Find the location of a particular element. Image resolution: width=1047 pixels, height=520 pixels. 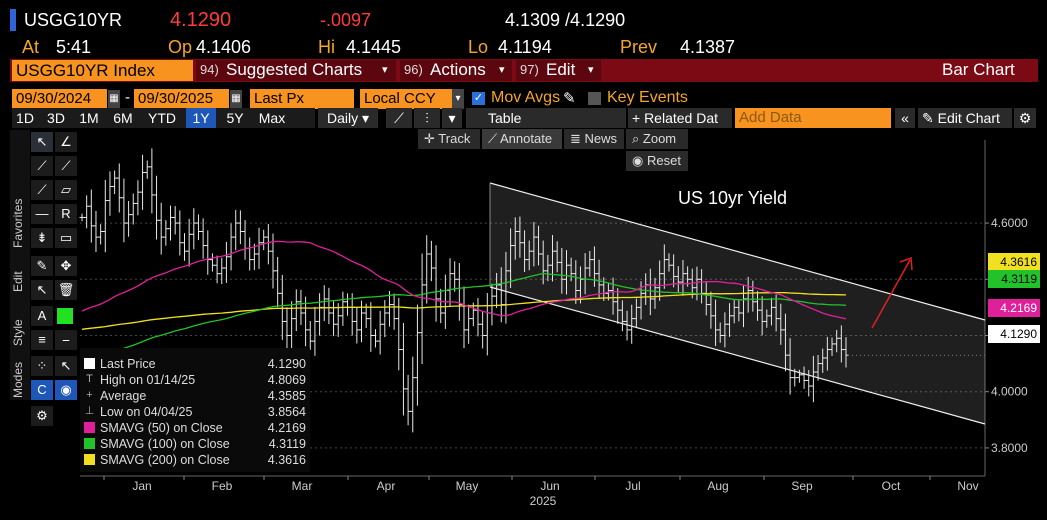

channel-tool-icon: ▱ is located at coordinates (66, 190).